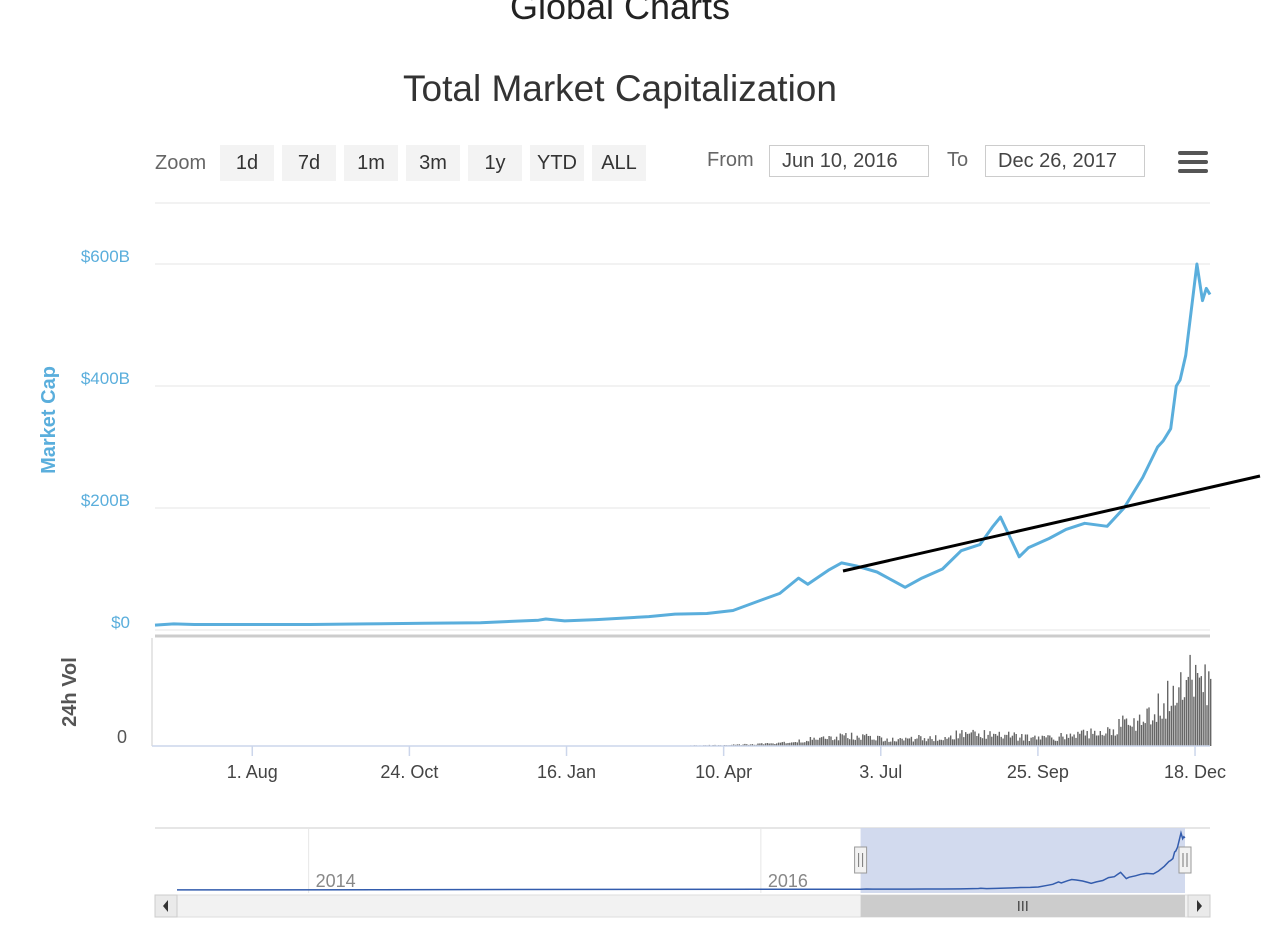 The height and width of the screenshot is (940, 1280). I want to click on zoom-1y-button: 1y, so click(495, 163).